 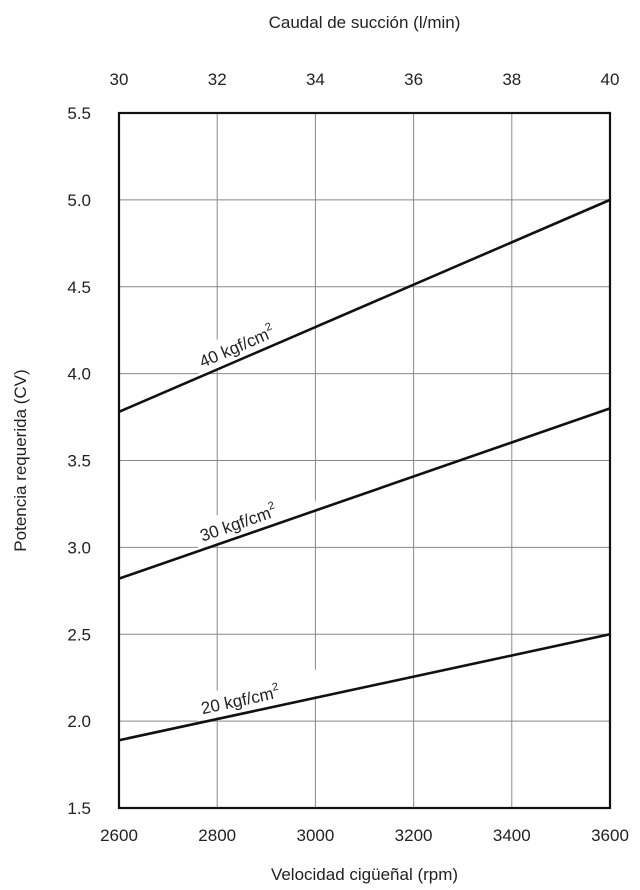 What do you see at coordinates (217, 835) in the screenshot?
I see `x-tick-label: 2800` at bounding box center [217, 835].